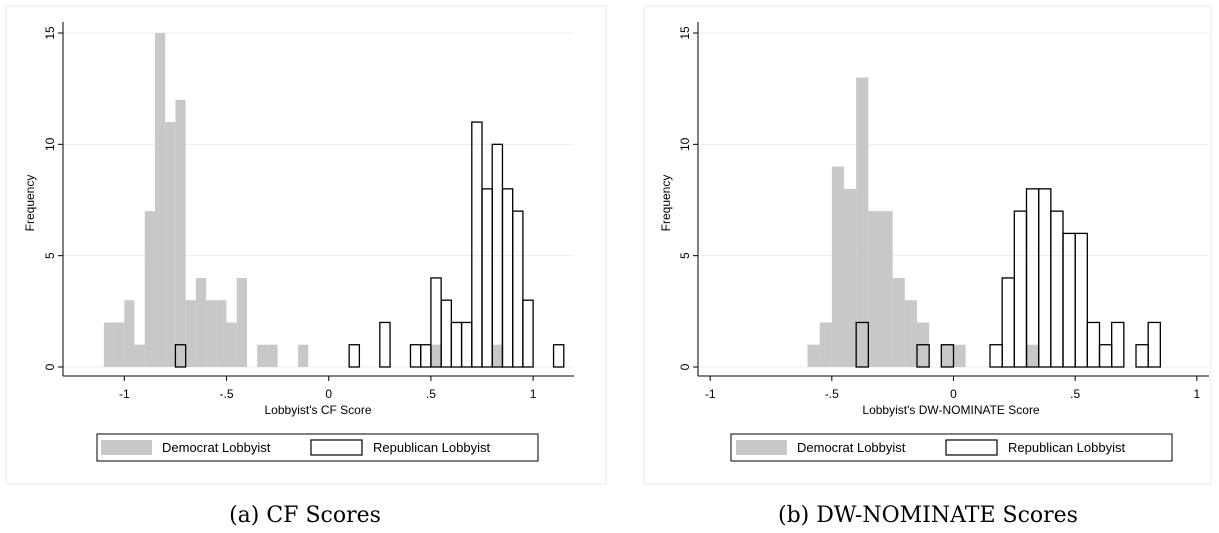  What do you see at coordinates (685, 366) in the screenshot?
I see `panel-b-ytick-label: 0` at bounding box center [685, 366].